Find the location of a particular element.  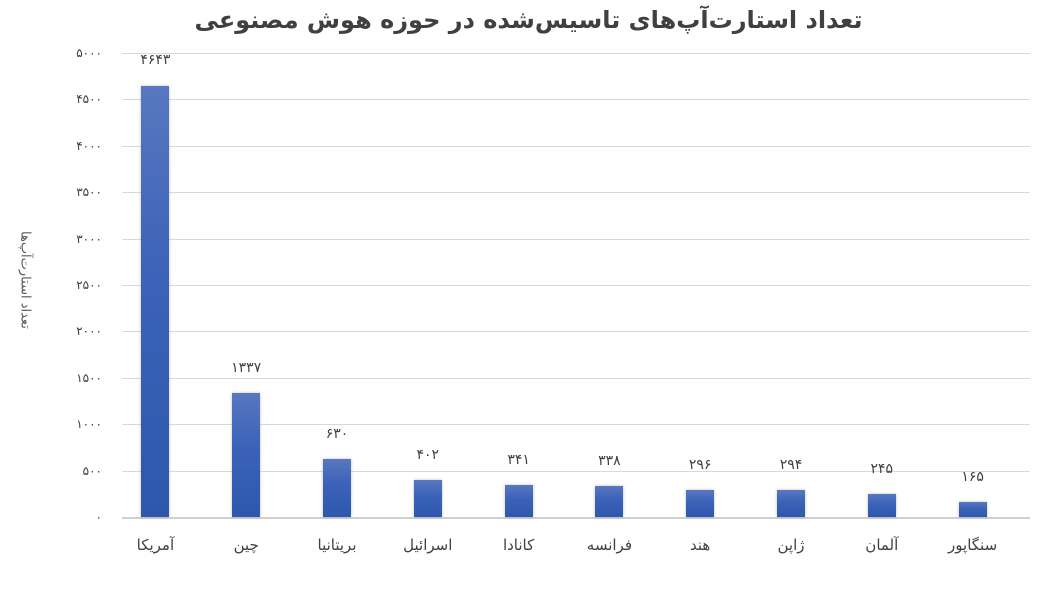

data-label: ۴۶۴۳ is located at coordinates (155, 60).